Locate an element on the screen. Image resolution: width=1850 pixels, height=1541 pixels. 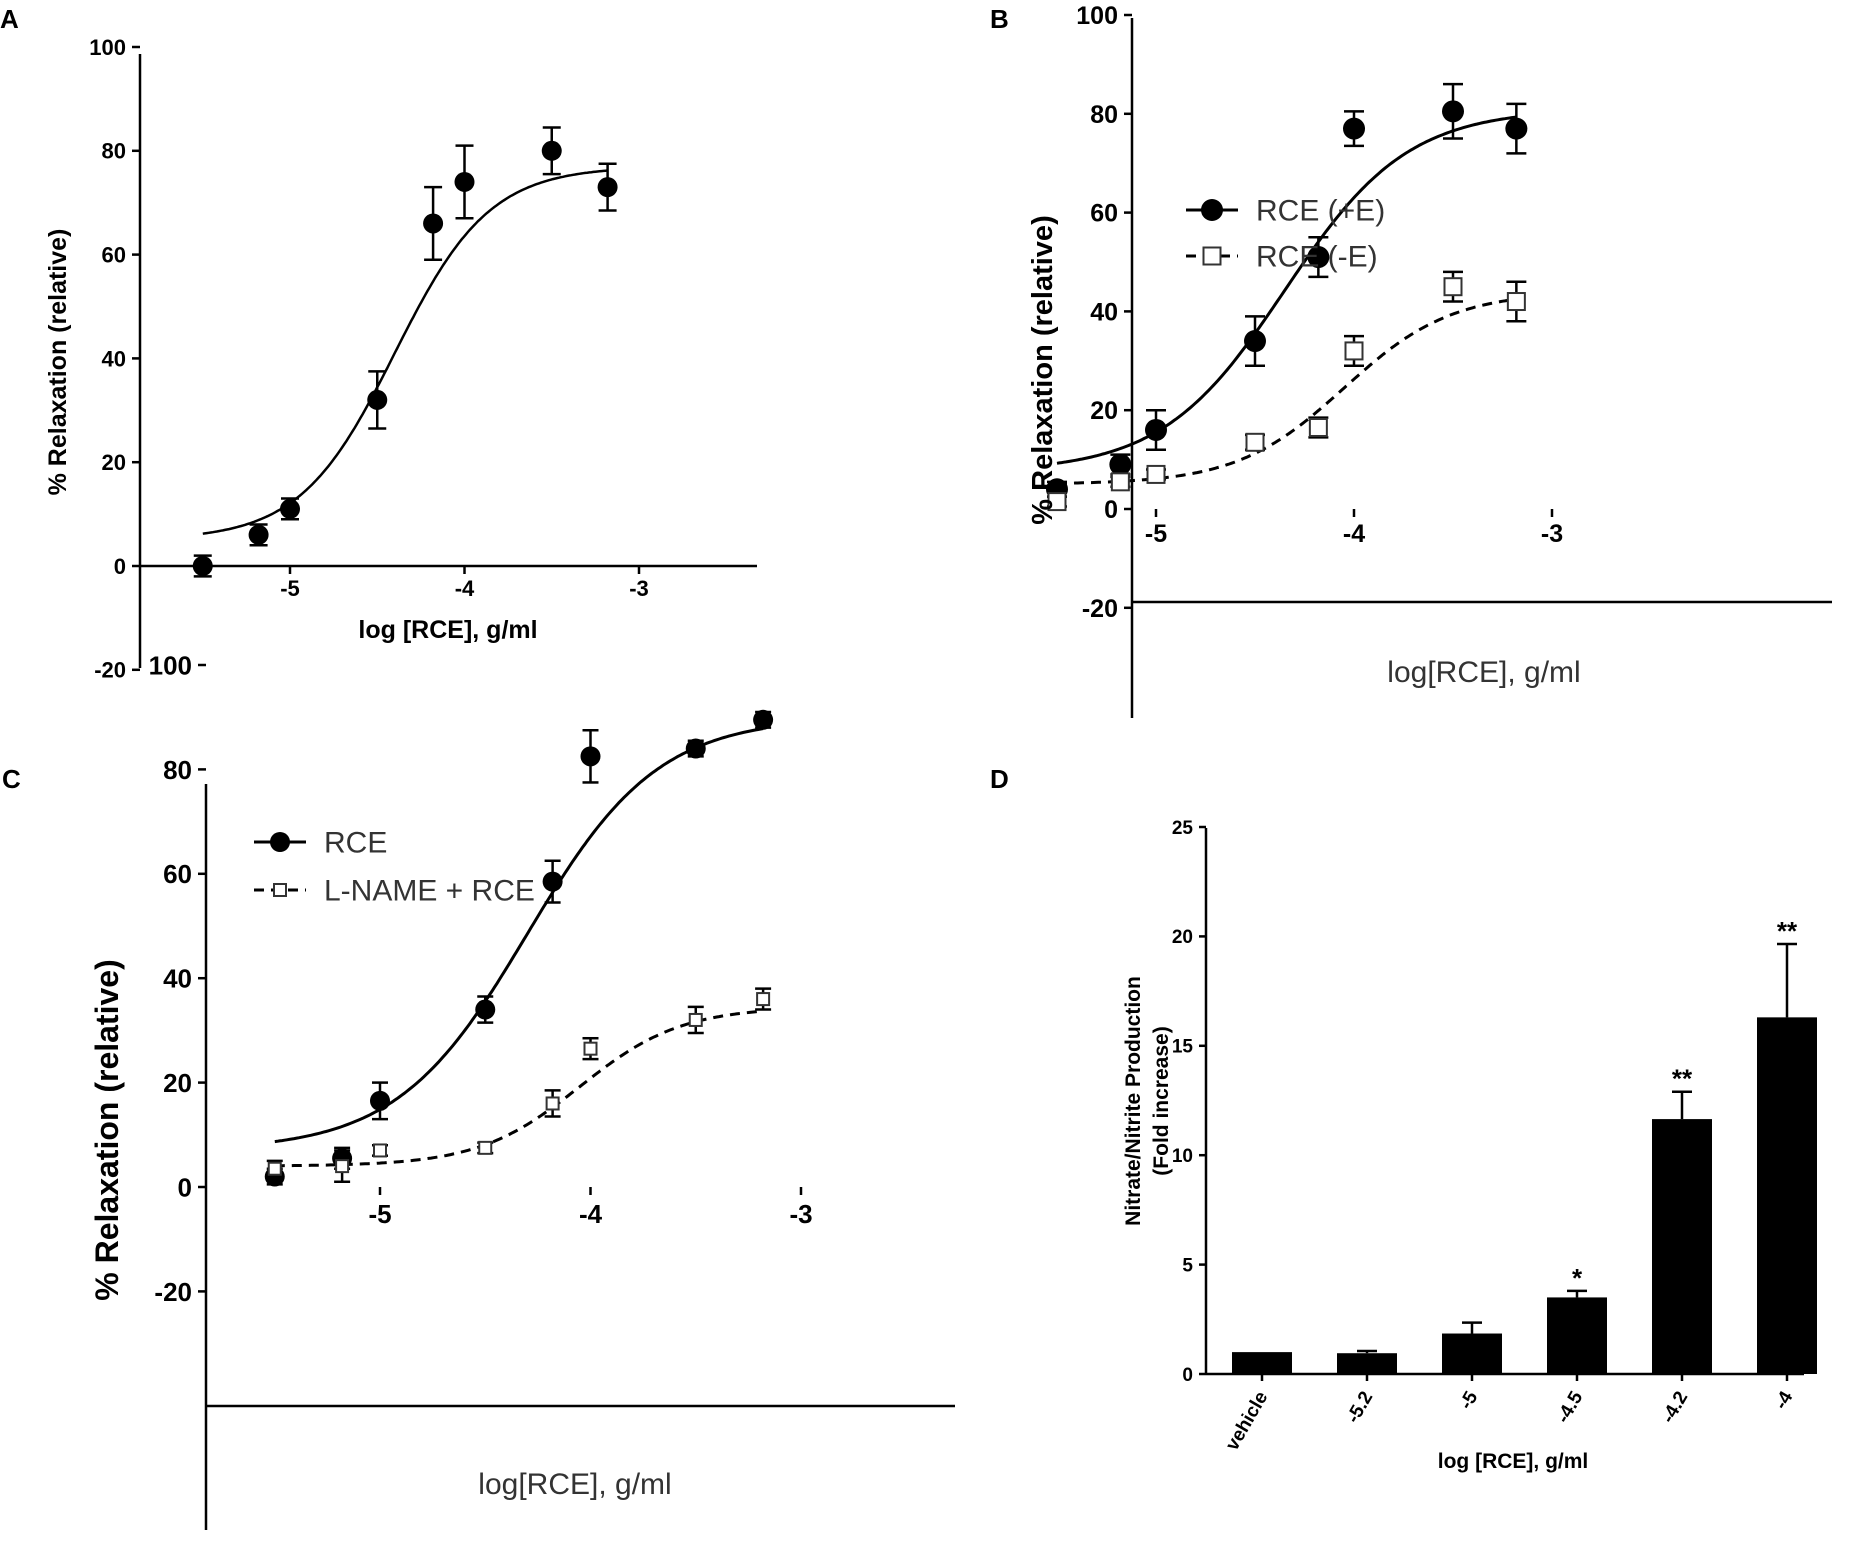
panel-d-y-ticks: 0 5 10 15 20 25 is located at coordinates (1189, 1102).